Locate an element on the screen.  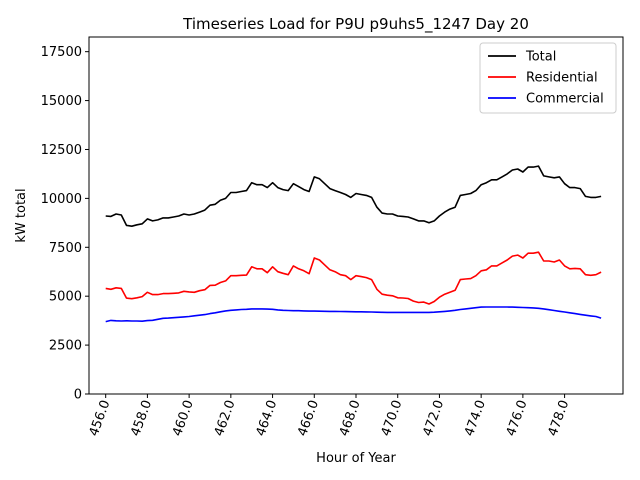
legend-label-total: Total is located at coordinates (540, 57).